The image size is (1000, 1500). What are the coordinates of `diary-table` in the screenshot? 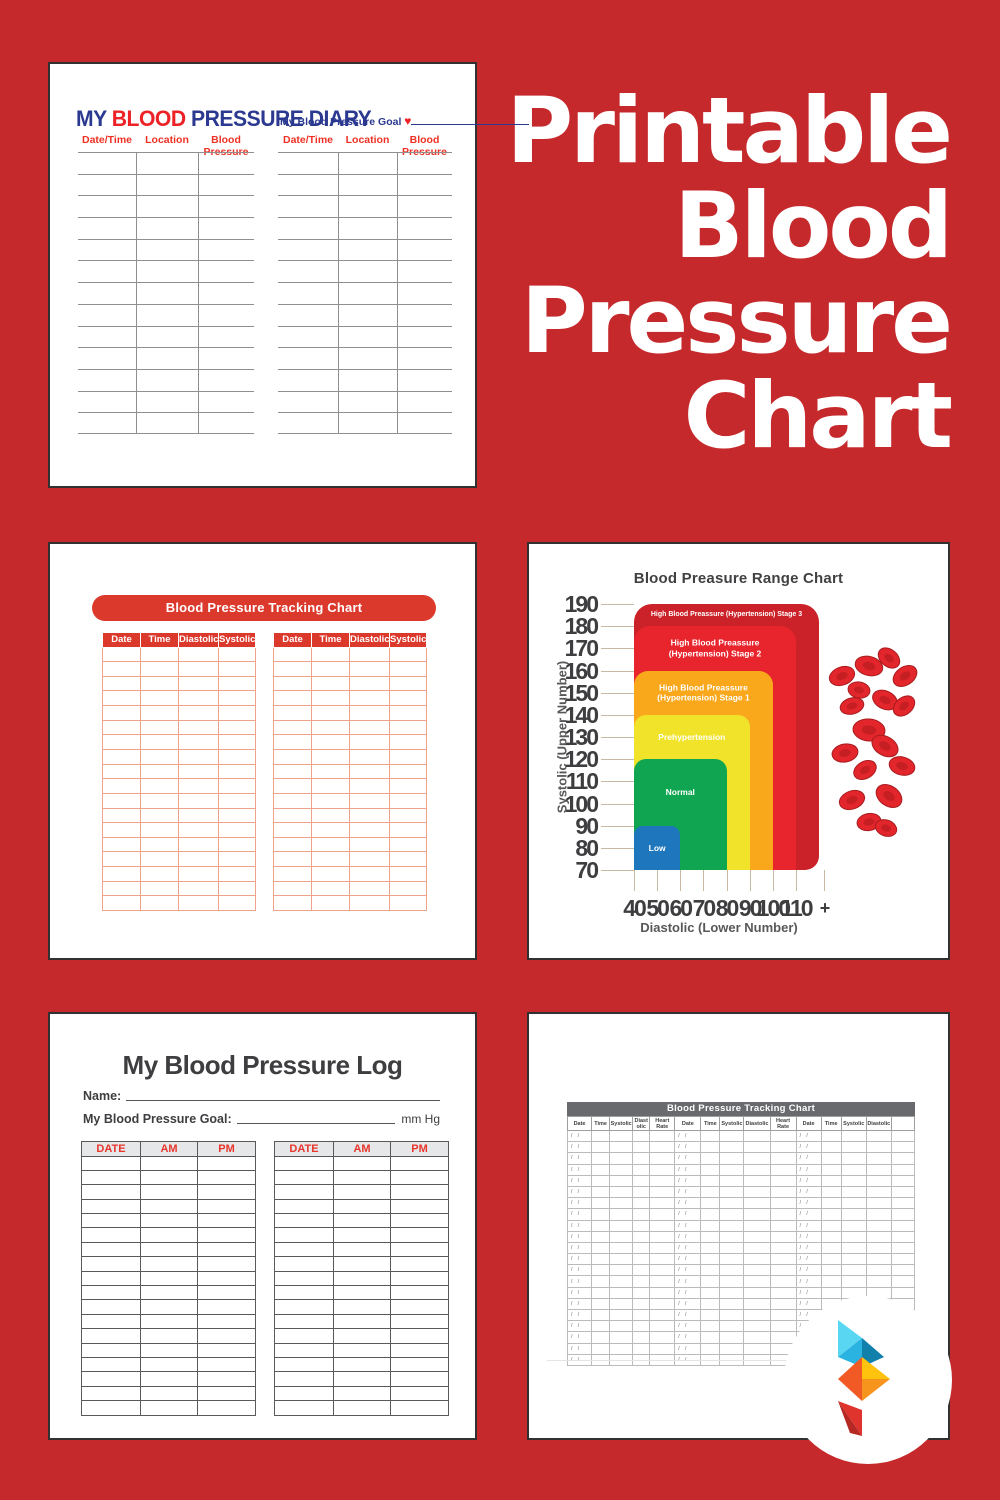 It's located at (166, 293).